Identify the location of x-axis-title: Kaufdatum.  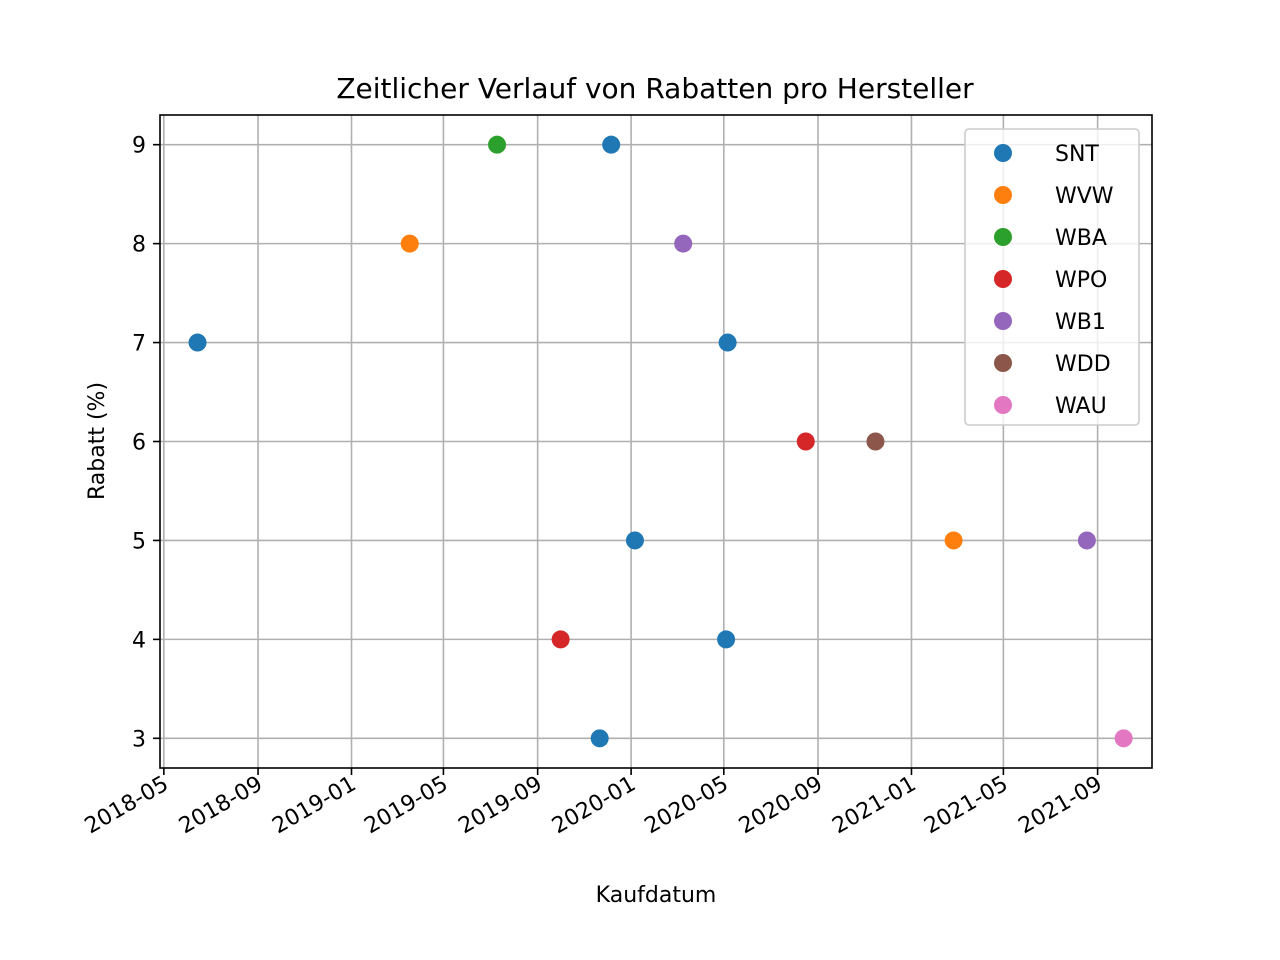
(656, 895).